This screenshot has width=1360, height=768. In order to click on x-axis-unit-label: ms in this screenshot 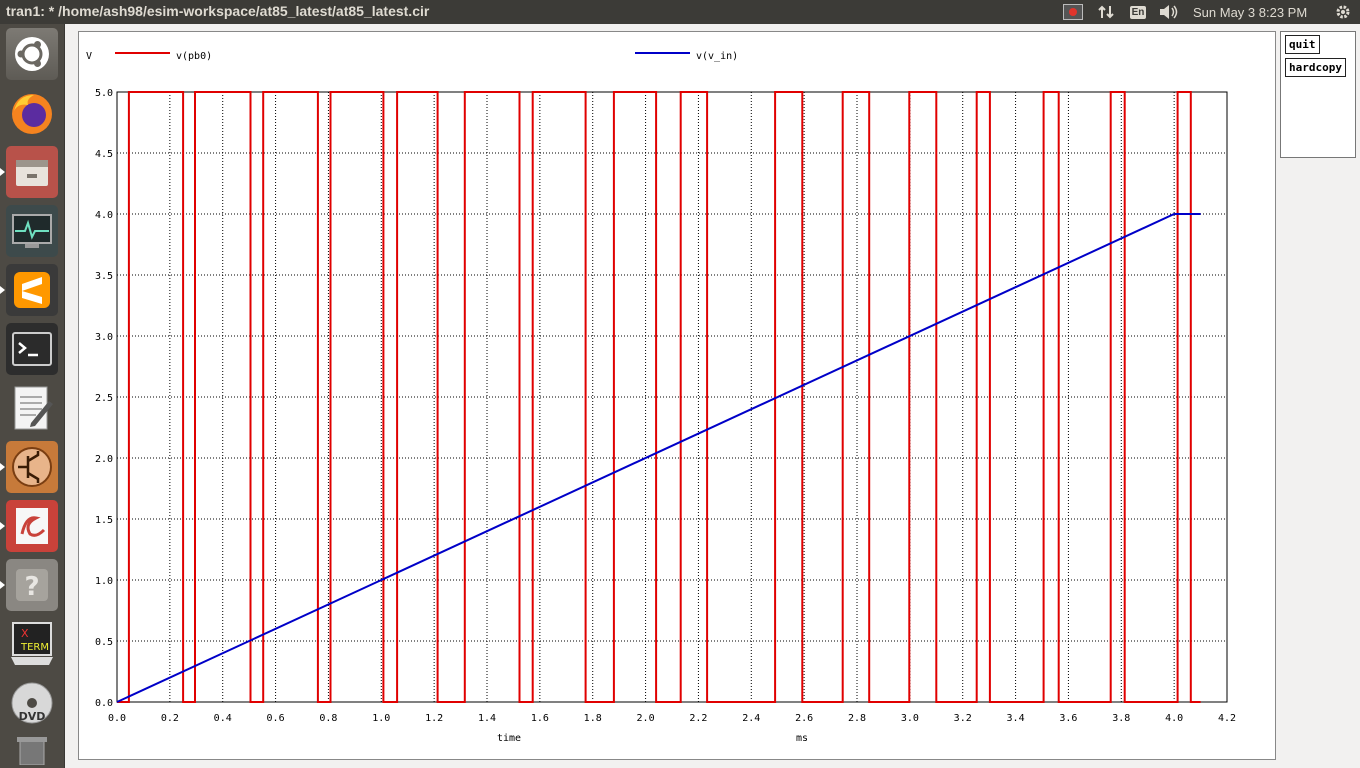, I will do `click(802, 738)`.